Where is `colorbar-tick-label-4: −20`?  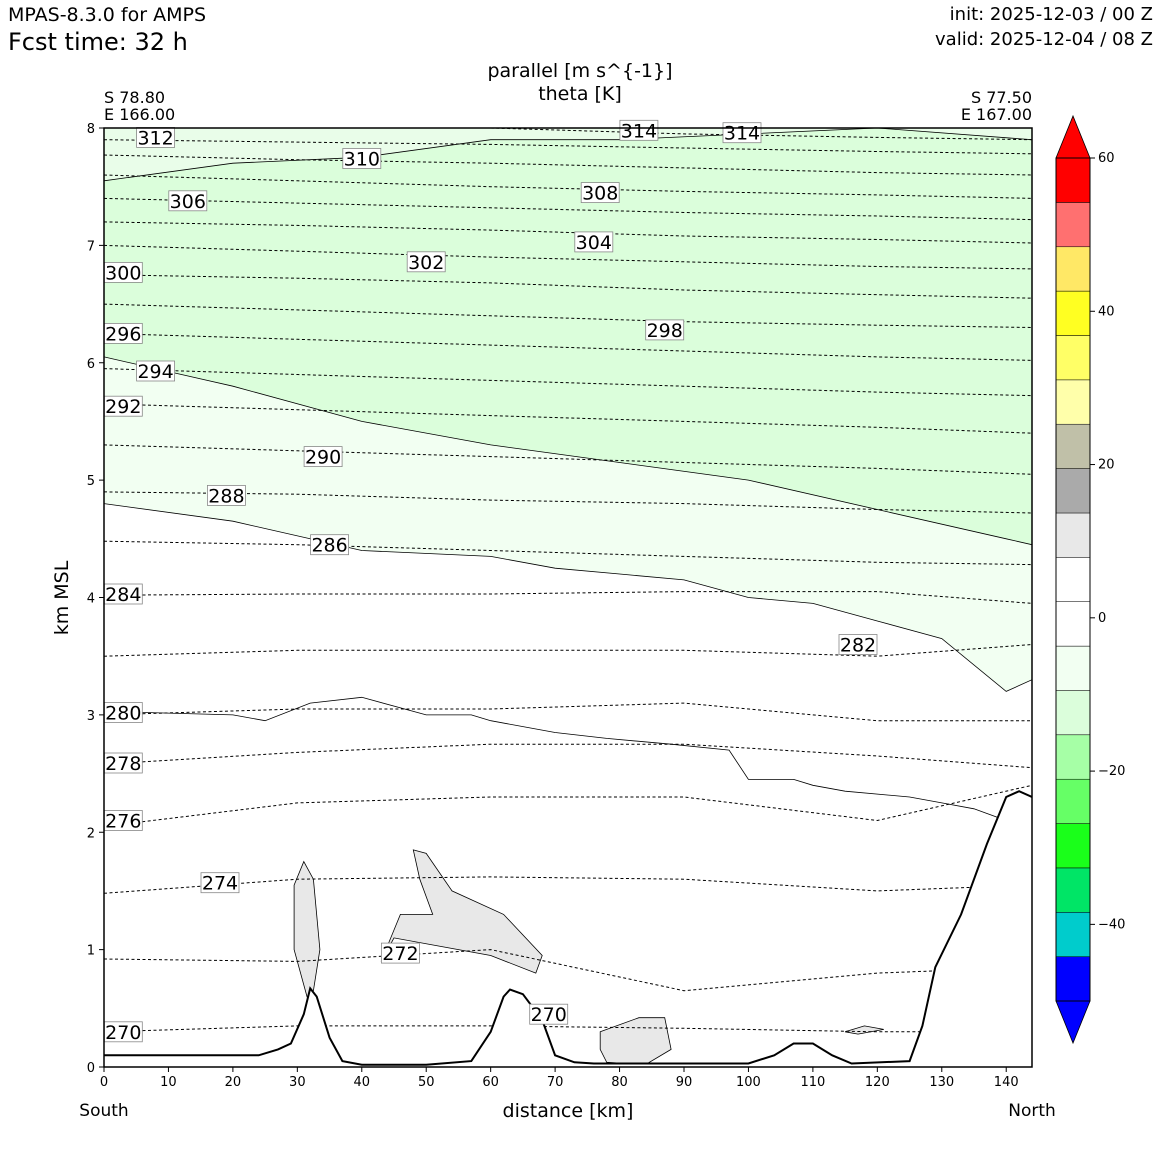 colorbar-tick-label-4: −20 is located at coordinates (1111, 771).